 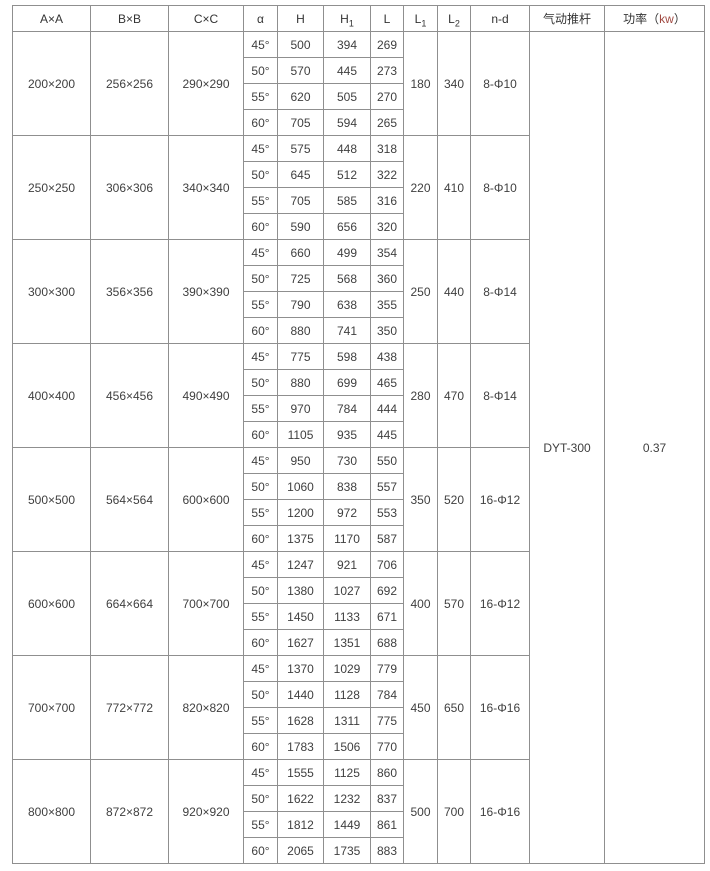 I want to click on cell-h1: 448, so click(x=347, y=148).